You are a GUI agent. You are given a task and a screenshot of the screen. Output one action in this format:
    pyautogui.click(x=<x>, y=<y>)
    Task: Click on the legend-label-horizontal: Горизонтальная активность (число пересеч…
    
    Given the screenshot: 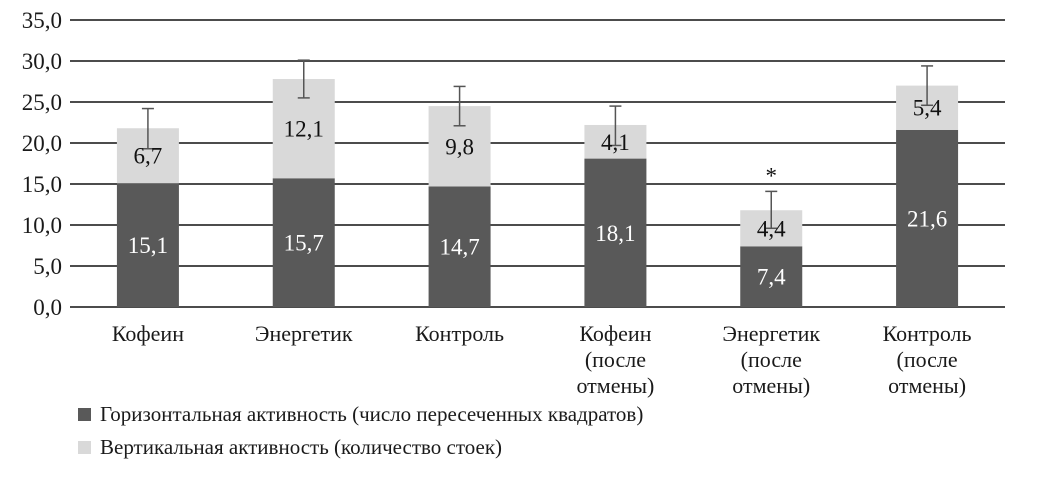 What is the action you would take?
    pyautogui.click(x=371, y=414)
    